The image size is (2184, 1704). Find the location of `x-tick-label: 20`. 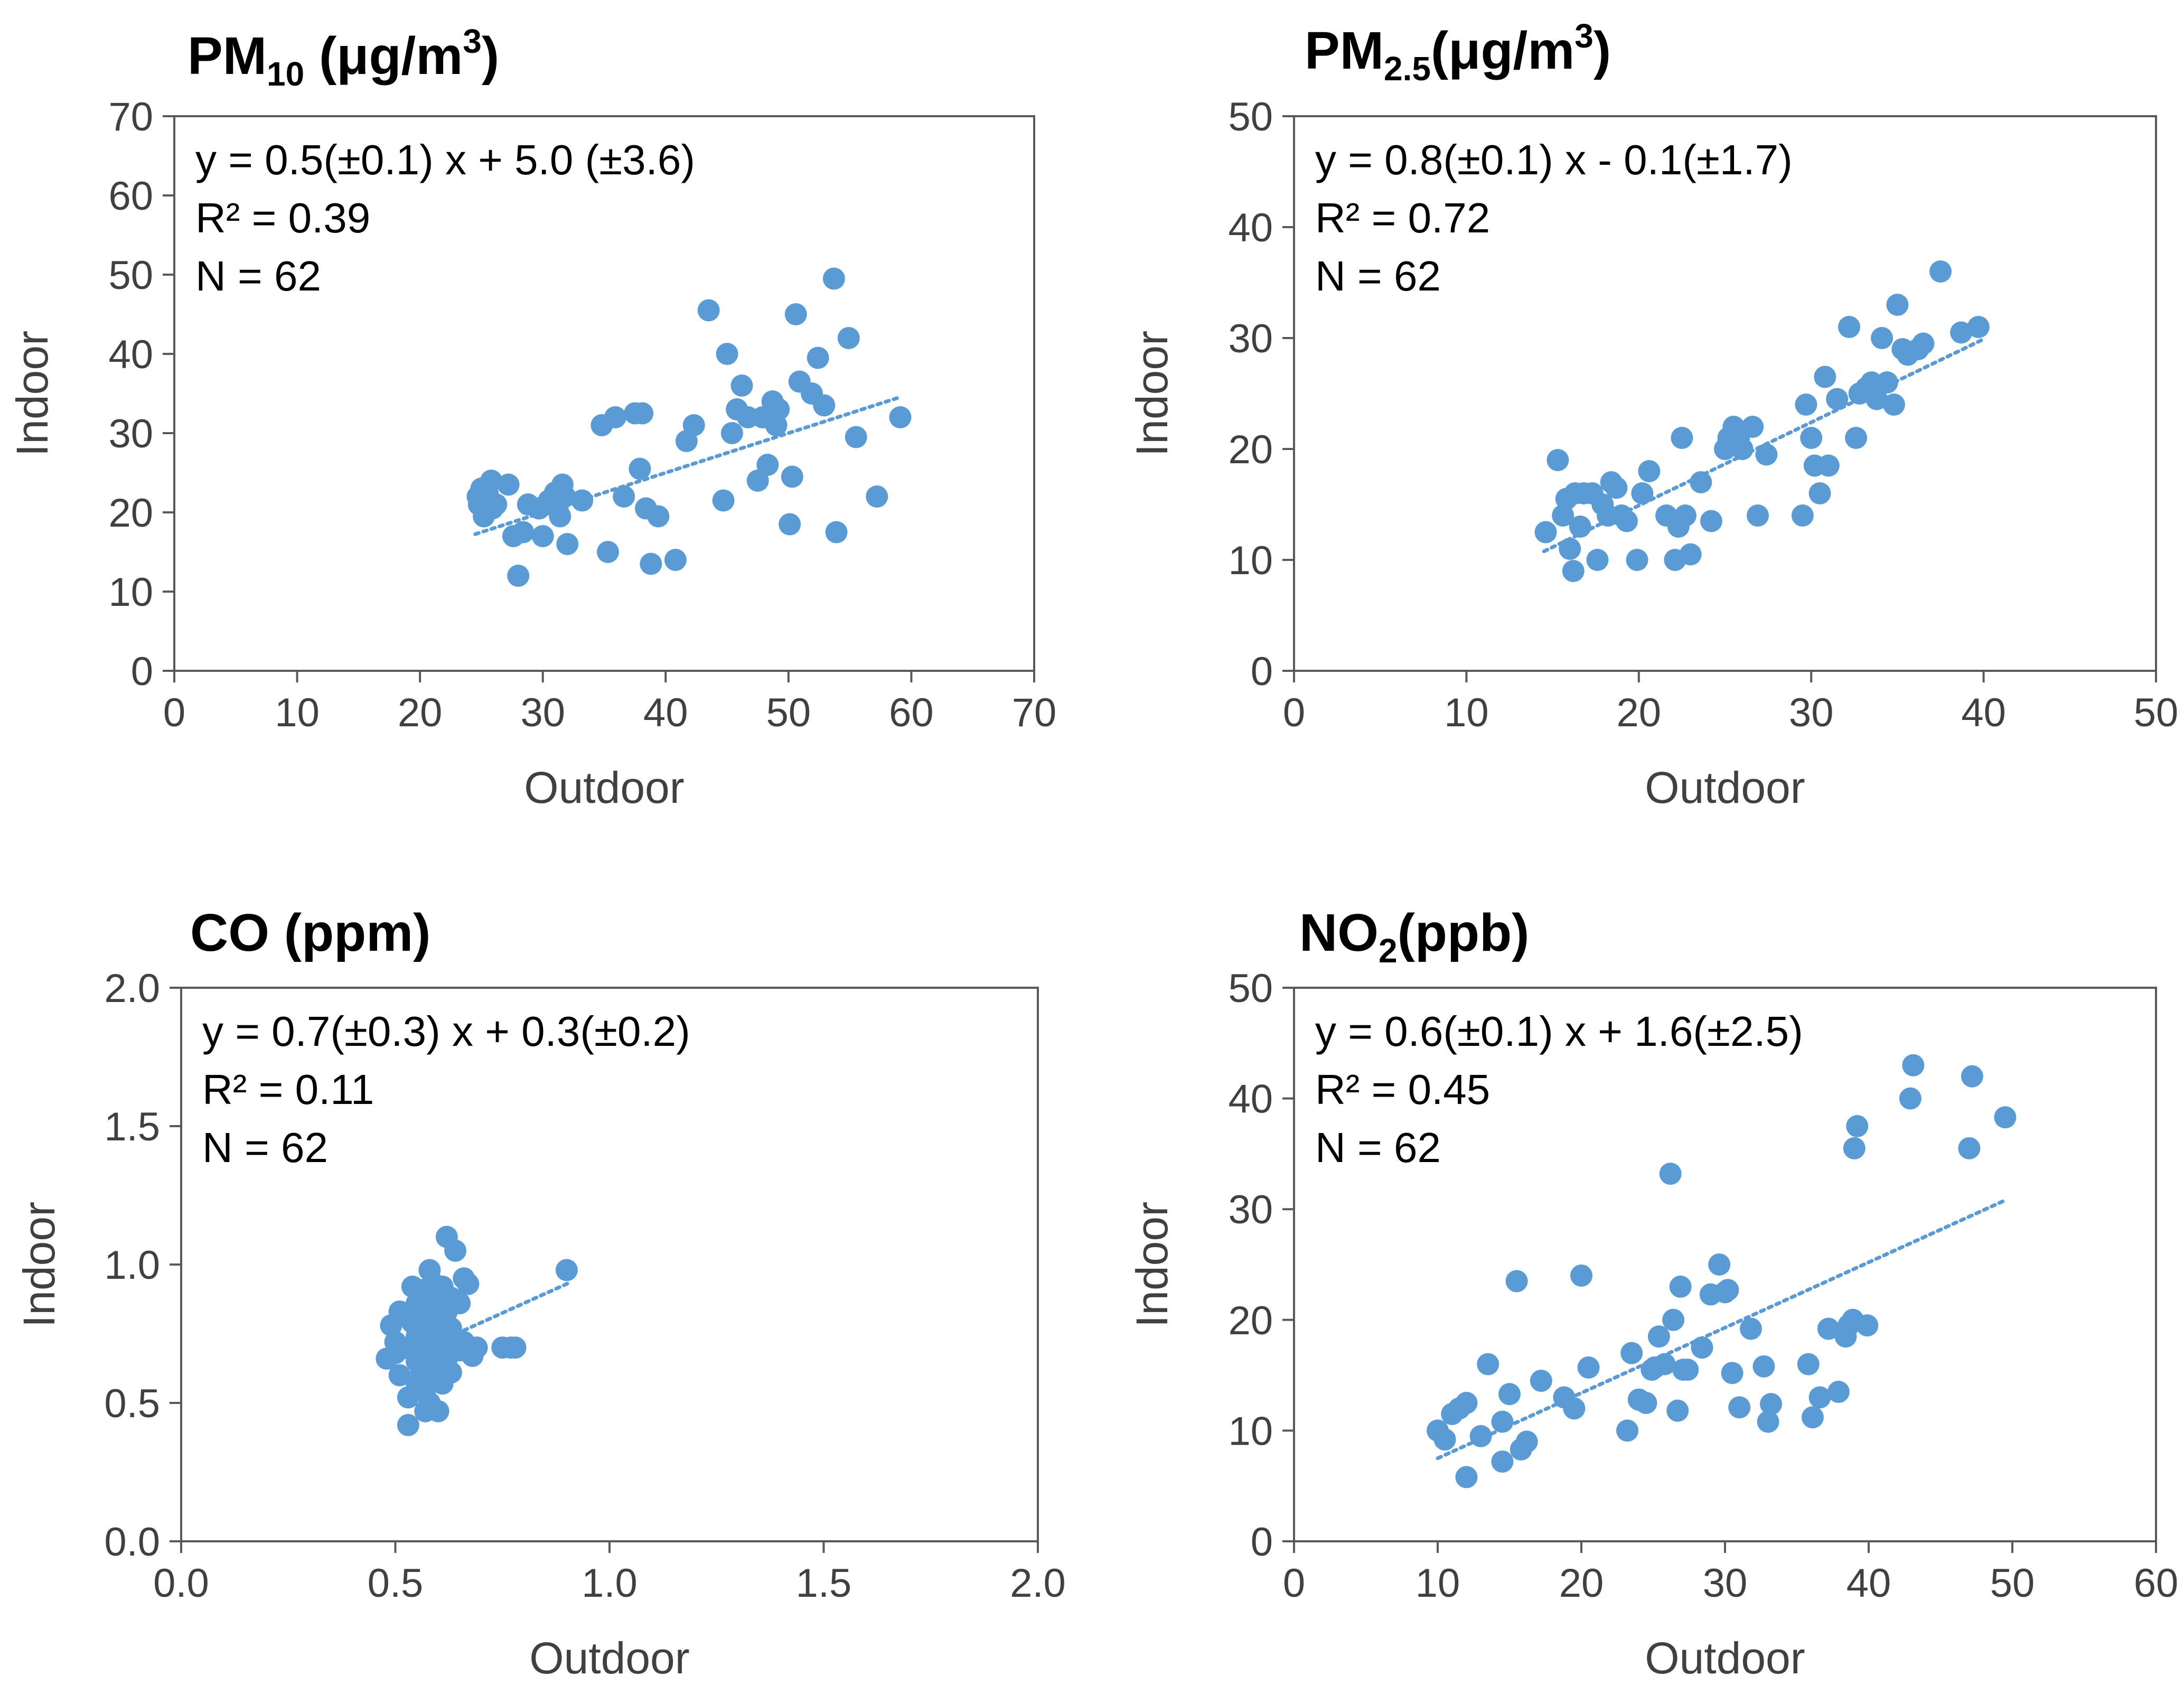

x-tick-label: 20 is located at coordinates (1582, 1583).